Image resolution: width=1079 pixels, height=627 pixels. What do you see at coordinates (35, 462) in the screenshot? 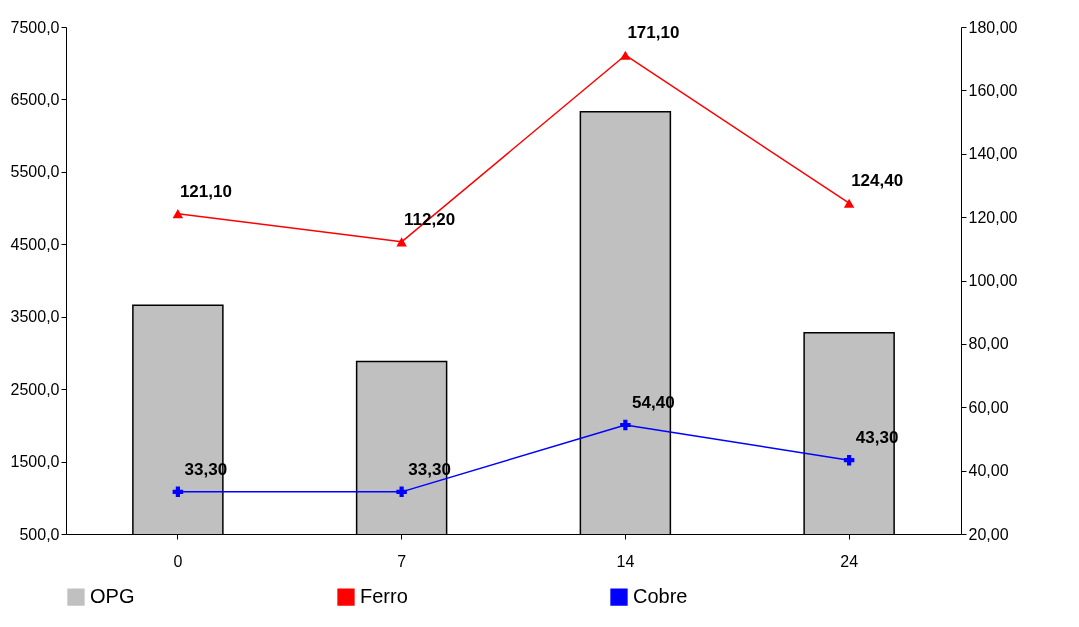
I see `y-tick-label: 1500,0` at bounding box center [35, 462].